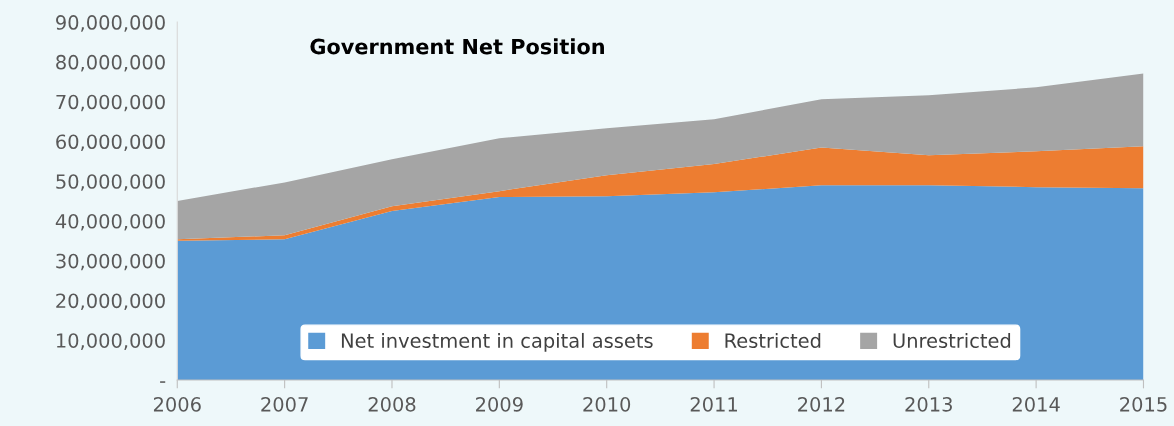  I want to click on x-tick-label: 2015, so click(1143, 404).